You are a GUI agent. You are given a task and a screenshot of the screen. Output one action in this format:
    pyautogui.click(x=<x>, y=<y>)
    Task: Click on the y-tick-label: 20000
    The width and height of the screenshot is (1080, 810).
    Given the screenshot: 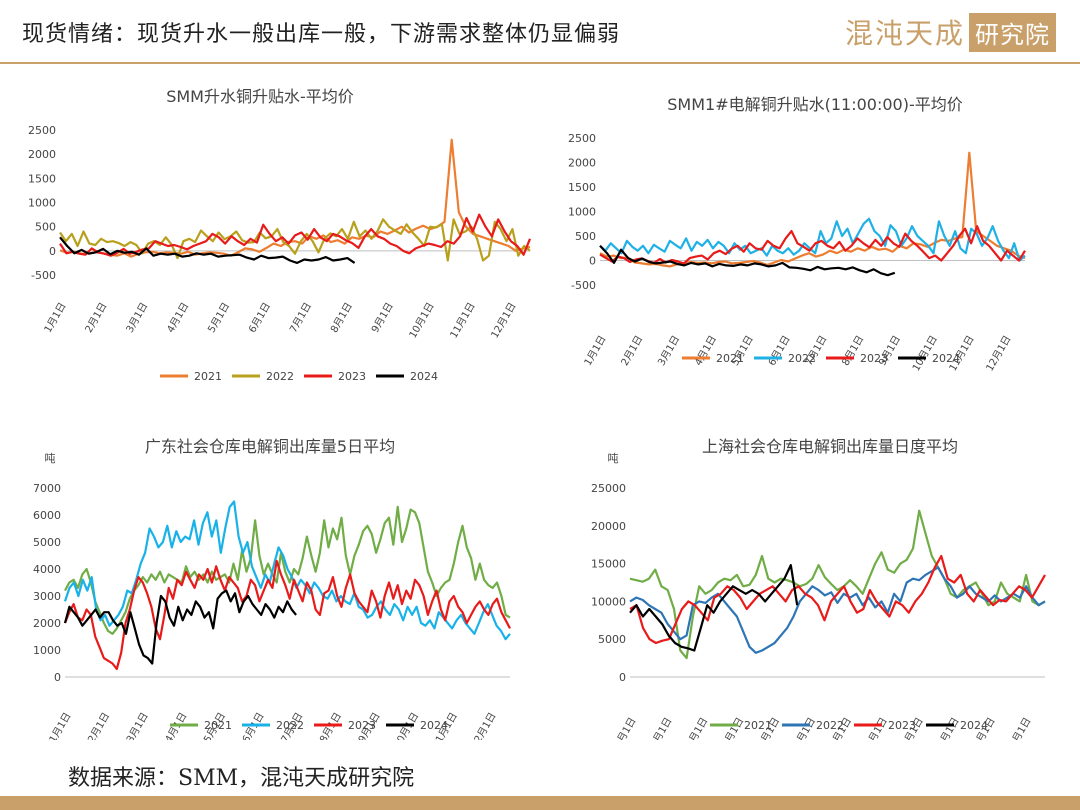 What is the action you would take?
    pyautogui.click(x=608, y=526)
    